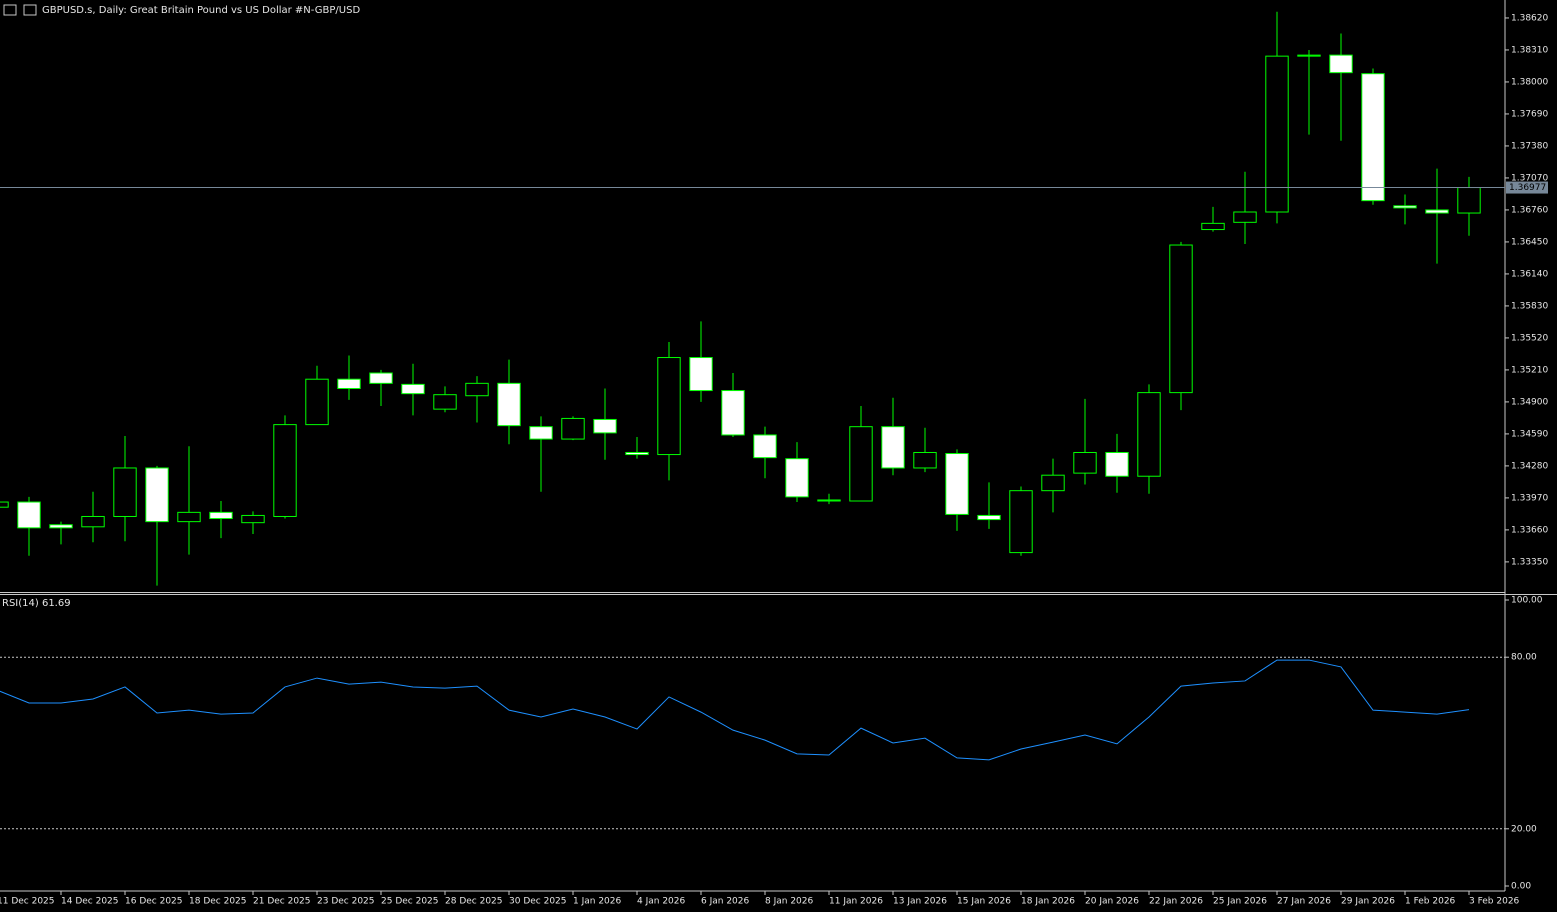 This screenshot has height=912, width=1557. I want to click on x-tick-label: 11 Jan 2026, so click(856, 902).